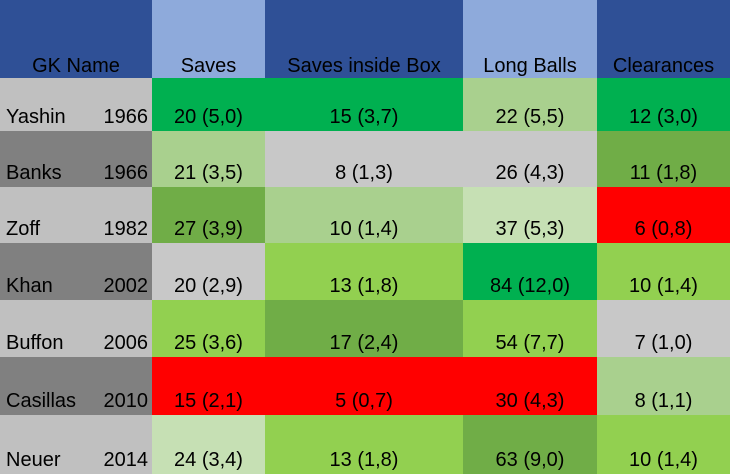 The width and height of the screenshot is (730, 474). Describe the element at coordinates (33, 460) in the screenshot. I see `goalkeeper-name: Neuer` at that location.